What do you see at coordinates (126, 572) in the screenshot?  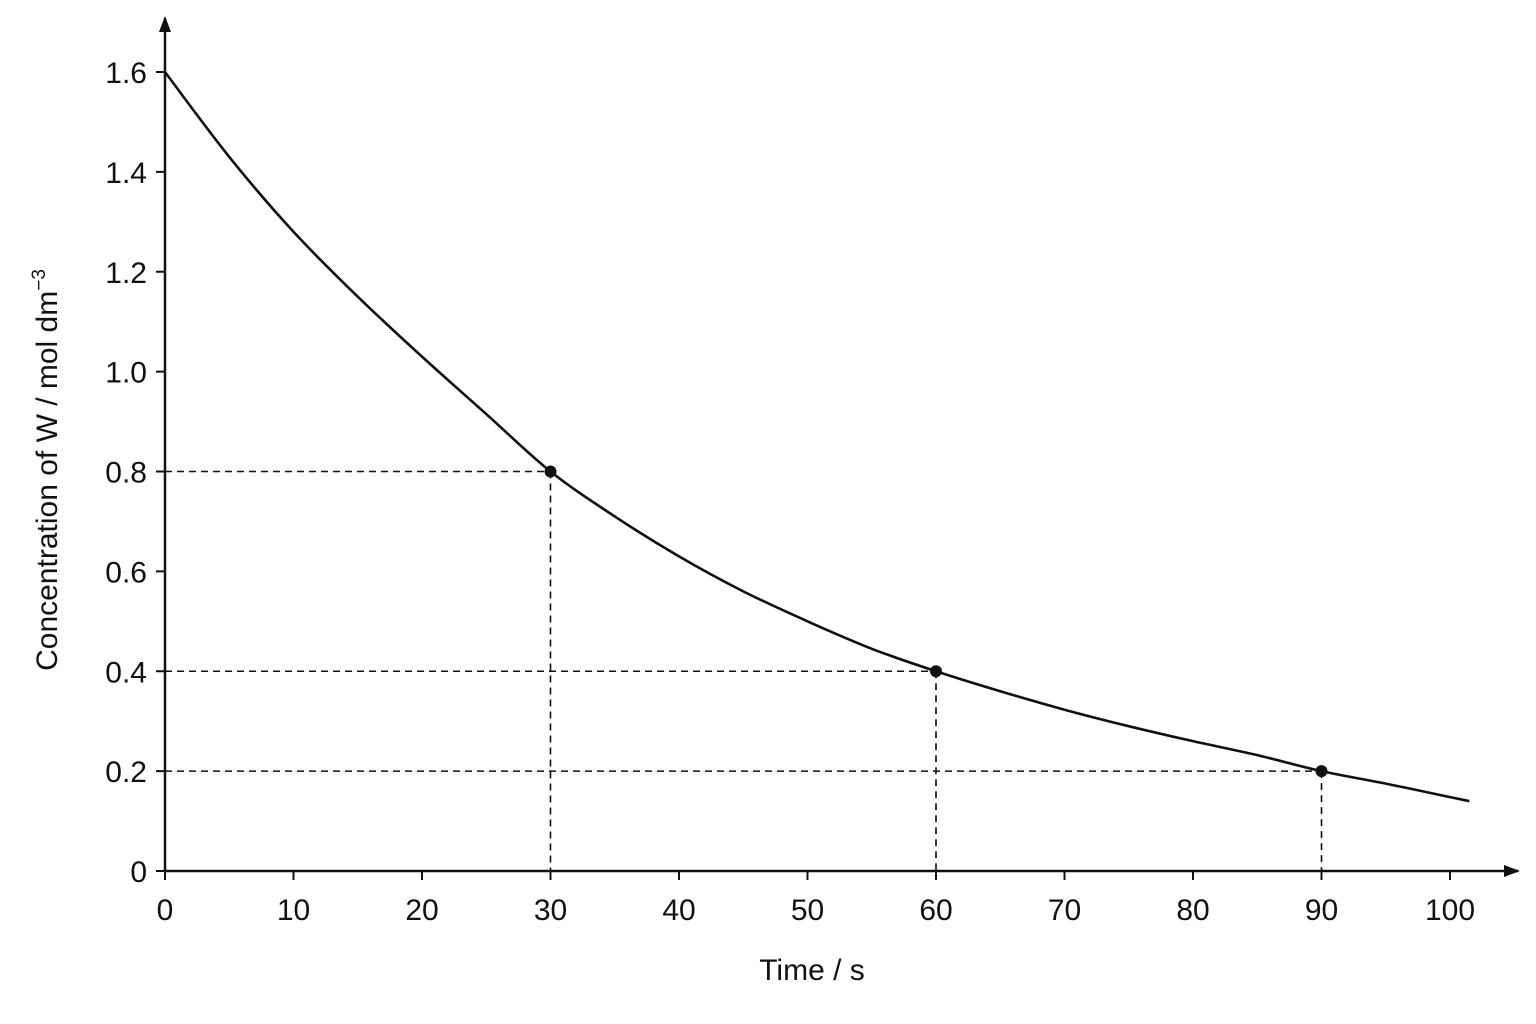 I see `y-tick-label: 0.6` at bounding box center [126, 572].